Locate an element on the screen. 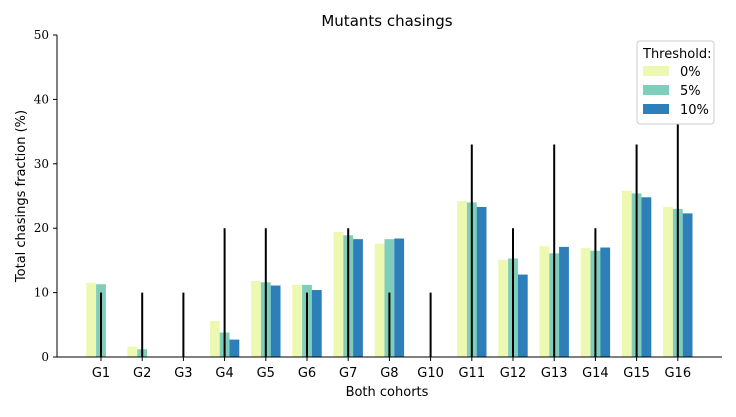 Image resolution: width=736 pixels, height=417 pixels. bar-G12-0% is located at coordinates (503, 308).